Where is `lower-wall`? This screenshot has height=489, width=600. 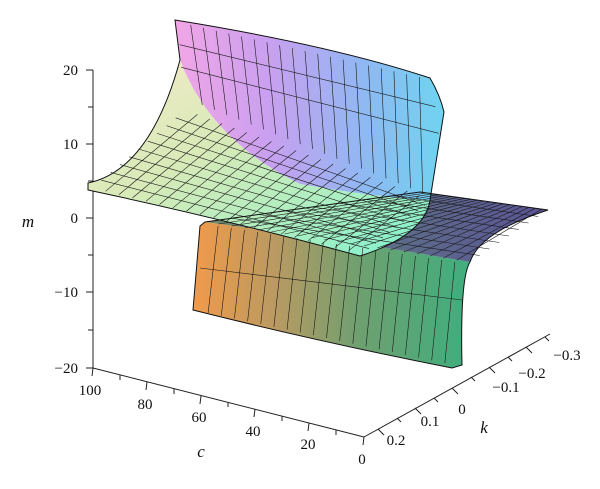 lower-wall is located at coordinates (331, 295).